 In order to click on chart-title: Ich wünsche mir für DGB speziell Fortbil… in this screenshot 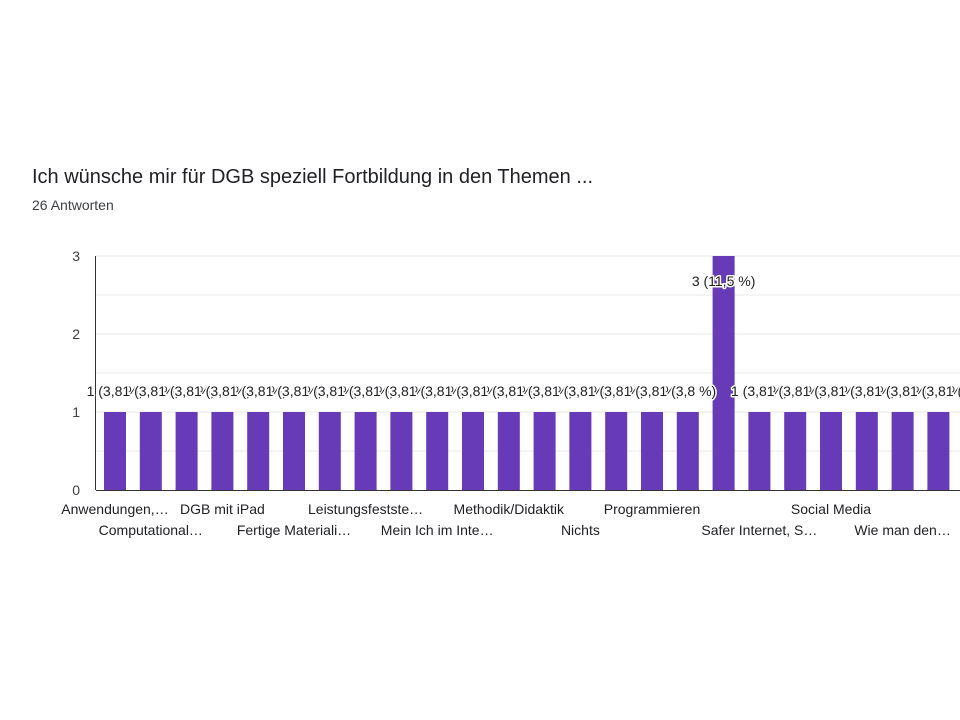, I will do `click(312, 177)`.